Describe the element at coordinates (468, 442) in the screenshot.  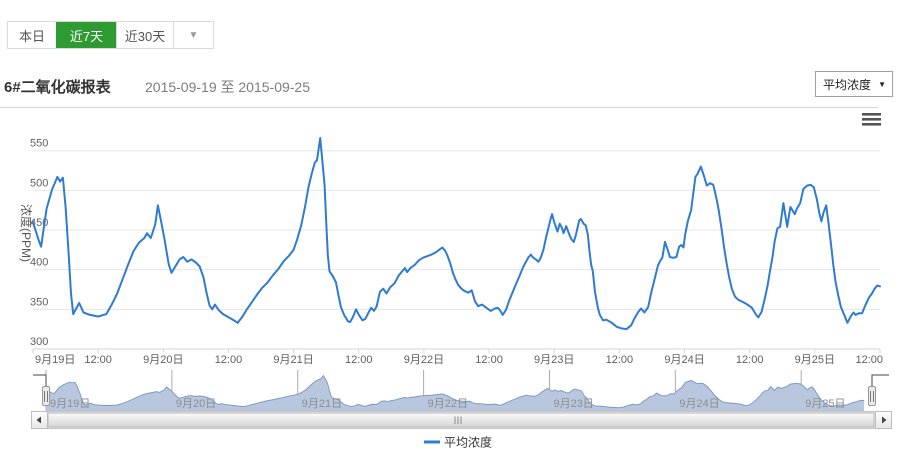
I see `legend-label: 平均浓度` at that location.